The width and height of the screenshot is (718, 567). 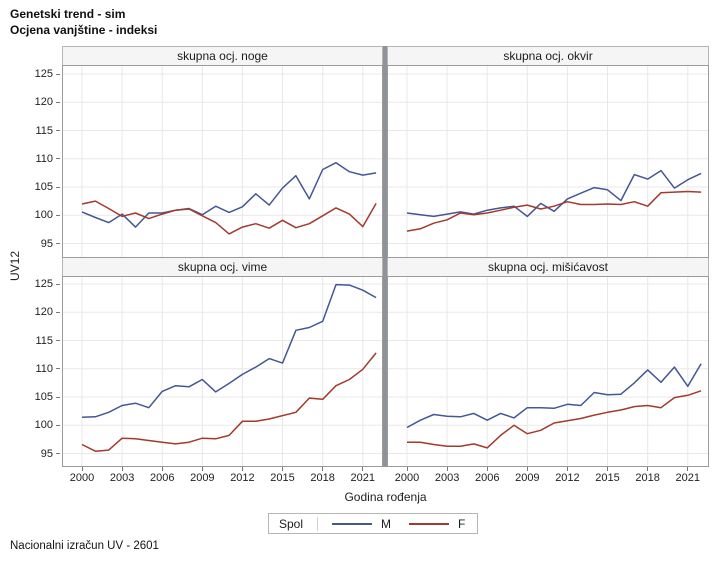 I want to click on legend-item-f: F, so click(x=437, y=524).